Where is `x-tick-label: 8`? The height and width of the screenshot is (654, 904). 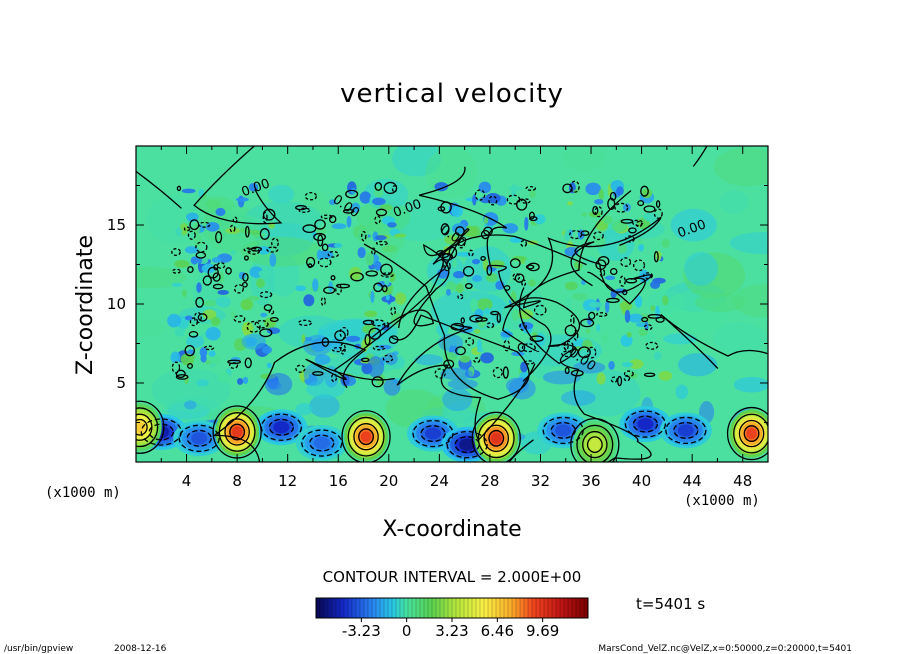
x-tick-label: 8 is located at coordinates (237, 481).